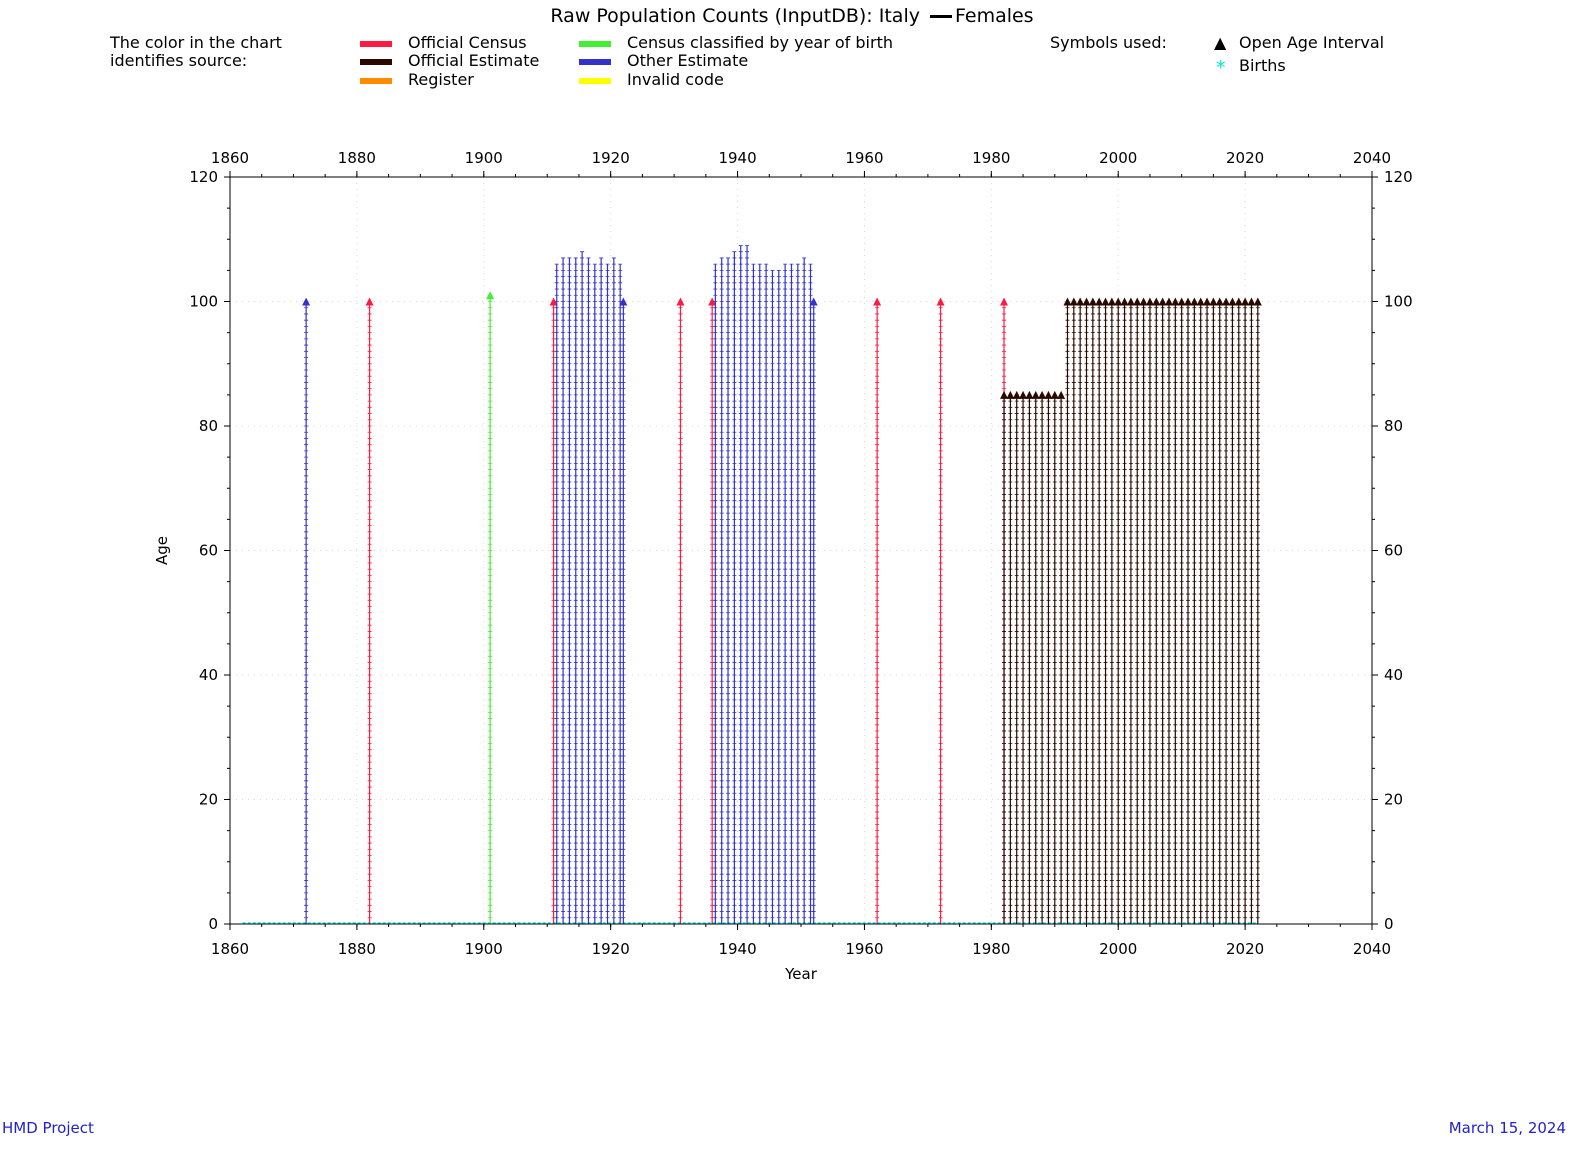 The height and width of the screenshot is (1152, 1584). What do you see at coordinates (994, 16) in the screenshot?
I see `chart-title-suffix: Females` at bounding box center [994, 16].